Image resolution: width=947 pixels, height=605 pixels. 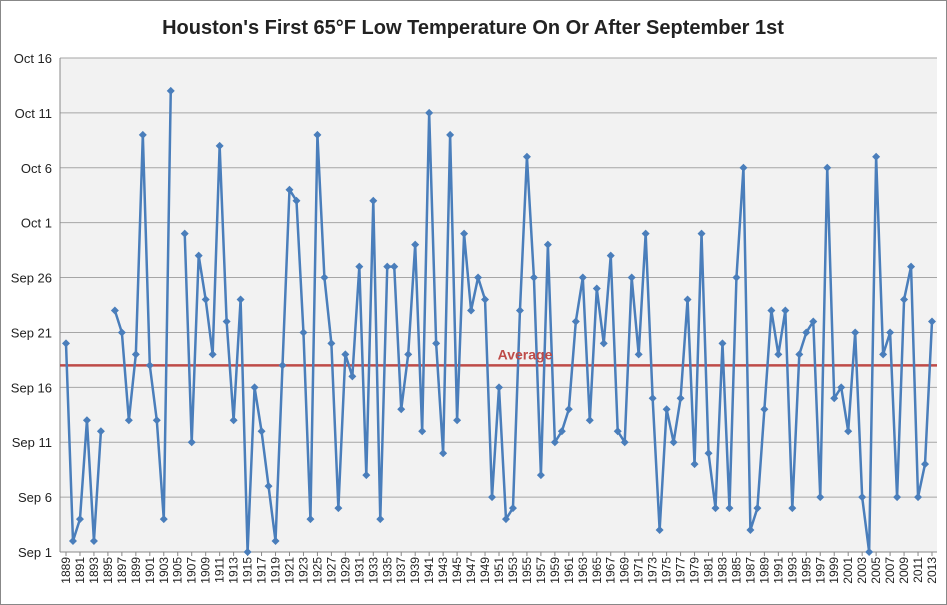 I want to click on x-tick-label: 2003, so click(x=862, y=570).